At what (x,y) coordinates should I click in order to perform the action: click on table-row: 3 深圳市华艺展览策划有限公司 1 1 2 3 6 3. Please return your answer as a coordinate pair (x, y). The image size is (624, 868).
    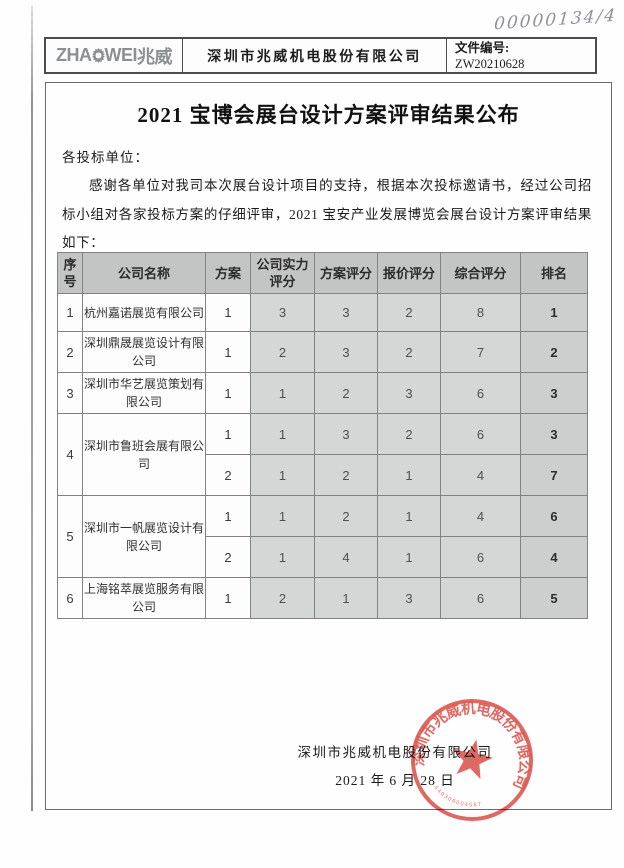
    Looking at the image, I should click on (322, 393).